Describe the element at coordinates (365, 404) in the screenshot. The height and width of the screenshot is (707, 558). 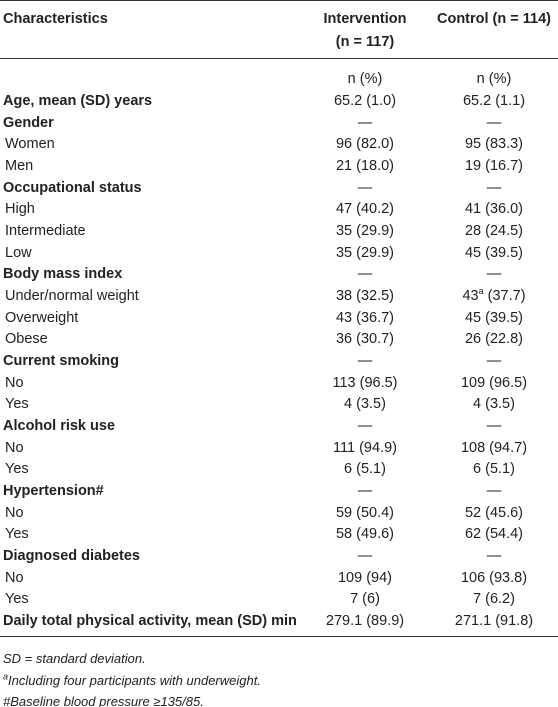
I see `intervention-cell: 4 (3.5)` at that location.